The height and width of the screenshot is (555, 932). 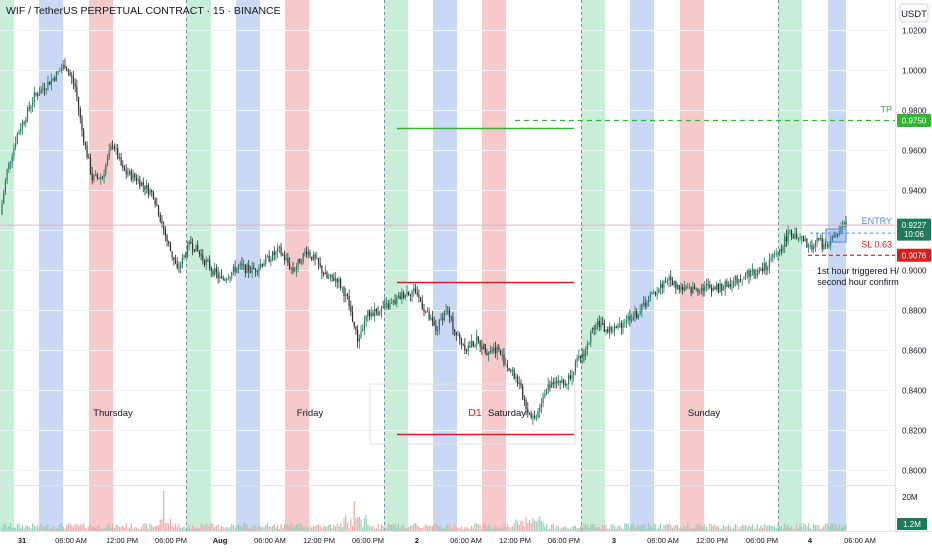 What do you see at coordinates (914, 13) in the screenshot?
I see `currency-button: USDT` at bounding box center [914, 13].